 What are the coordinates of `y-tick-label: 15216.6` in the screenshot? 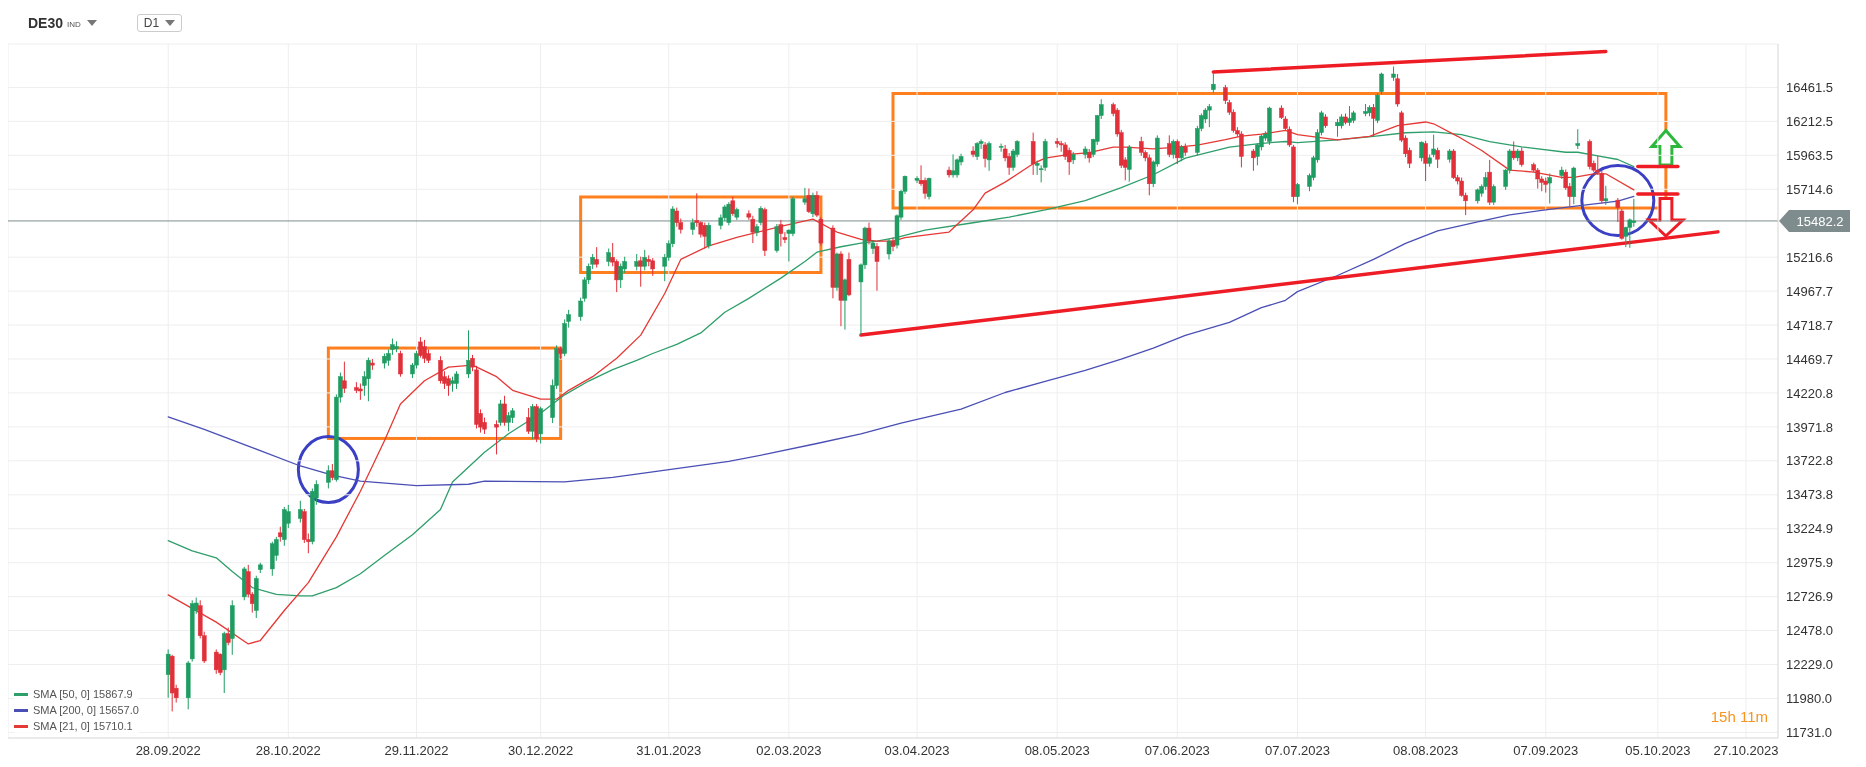 It's located at (1809, 257).